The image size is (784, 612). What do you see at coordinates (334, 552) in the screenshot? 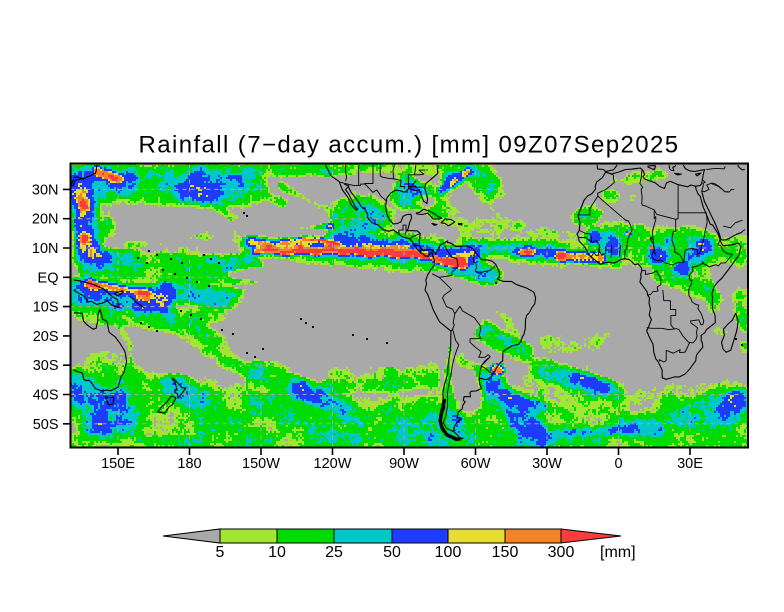
I see `svg-text: 25` at bounding box center [334, 552].